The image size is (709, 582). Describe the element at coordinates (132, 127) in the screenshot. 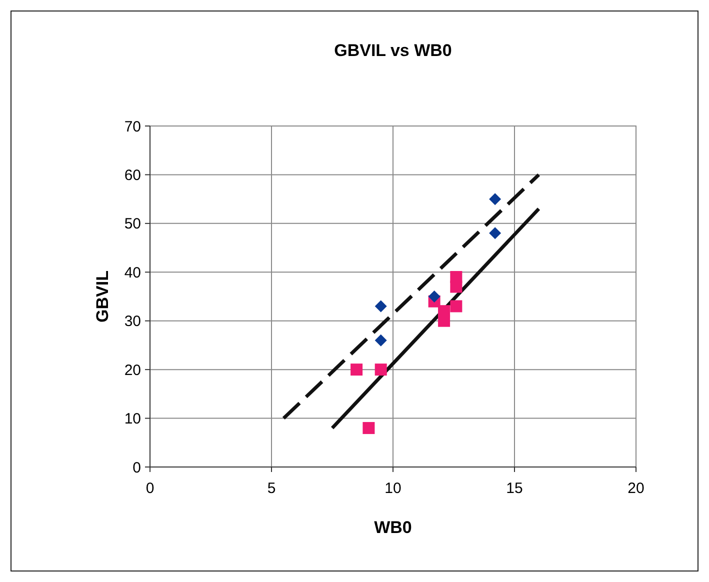

I see `y-tick-label: 70` at that location.